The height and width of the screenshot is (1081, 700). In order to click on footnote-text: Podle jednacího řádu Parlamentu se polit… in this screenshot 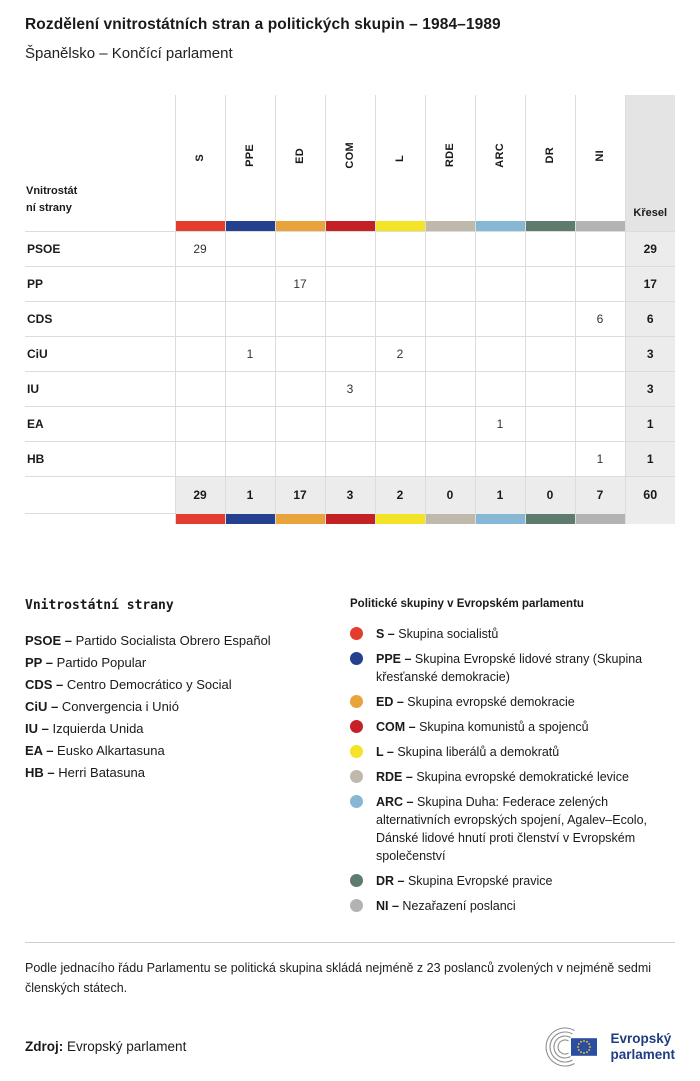, I will do `click(338, 978)`.